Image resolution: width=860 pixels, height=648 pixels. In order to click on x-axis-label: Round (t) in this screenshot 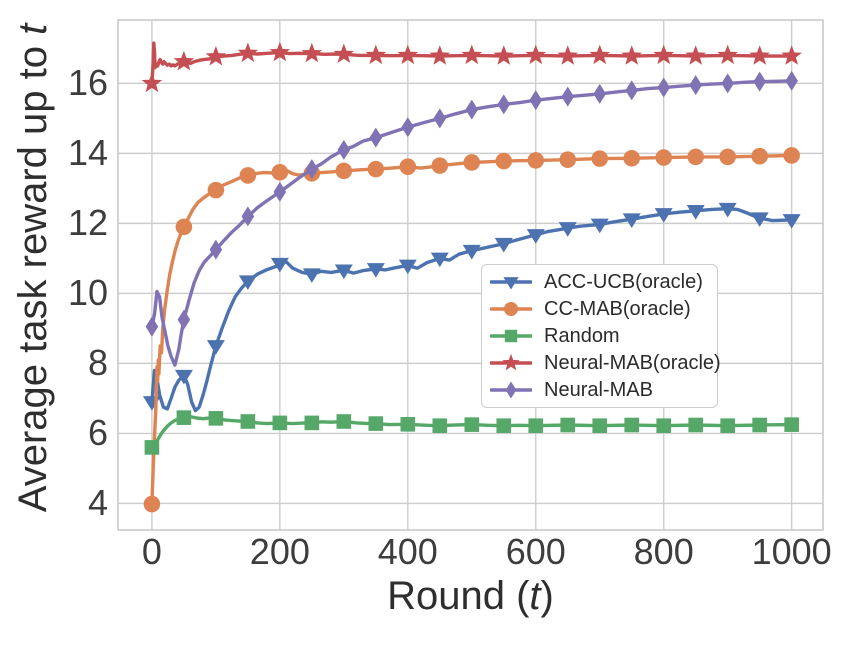, I will do `click(470, 596)`.